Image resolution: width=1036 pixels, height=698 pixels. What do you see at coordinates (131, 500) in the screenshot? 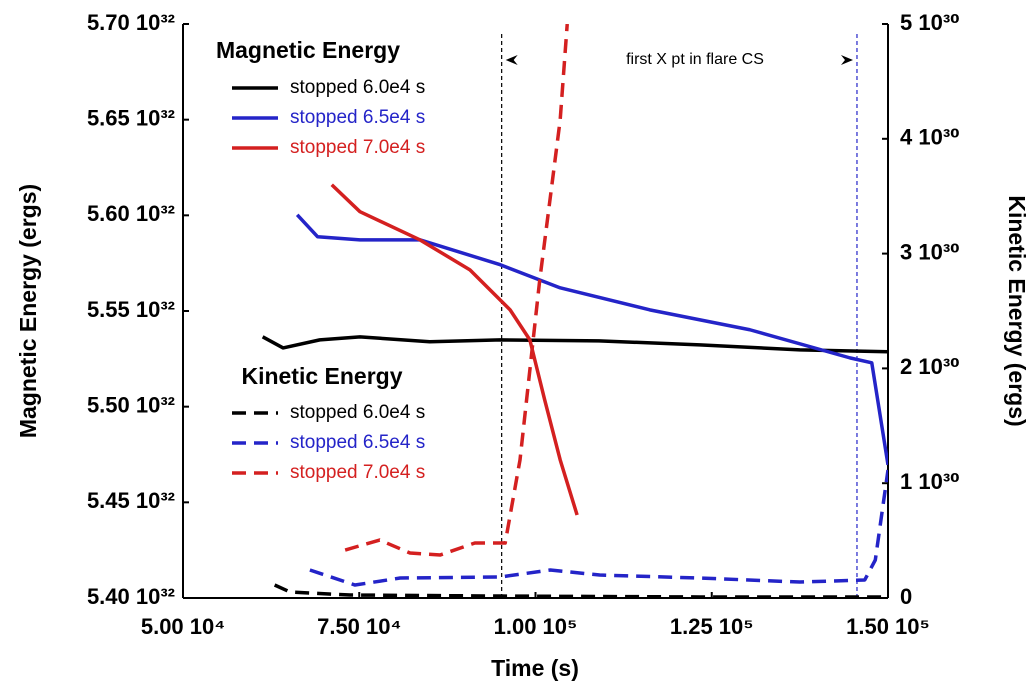
I see `y-tick-label: 5.45 10³²` at bounding box center [131, 500].